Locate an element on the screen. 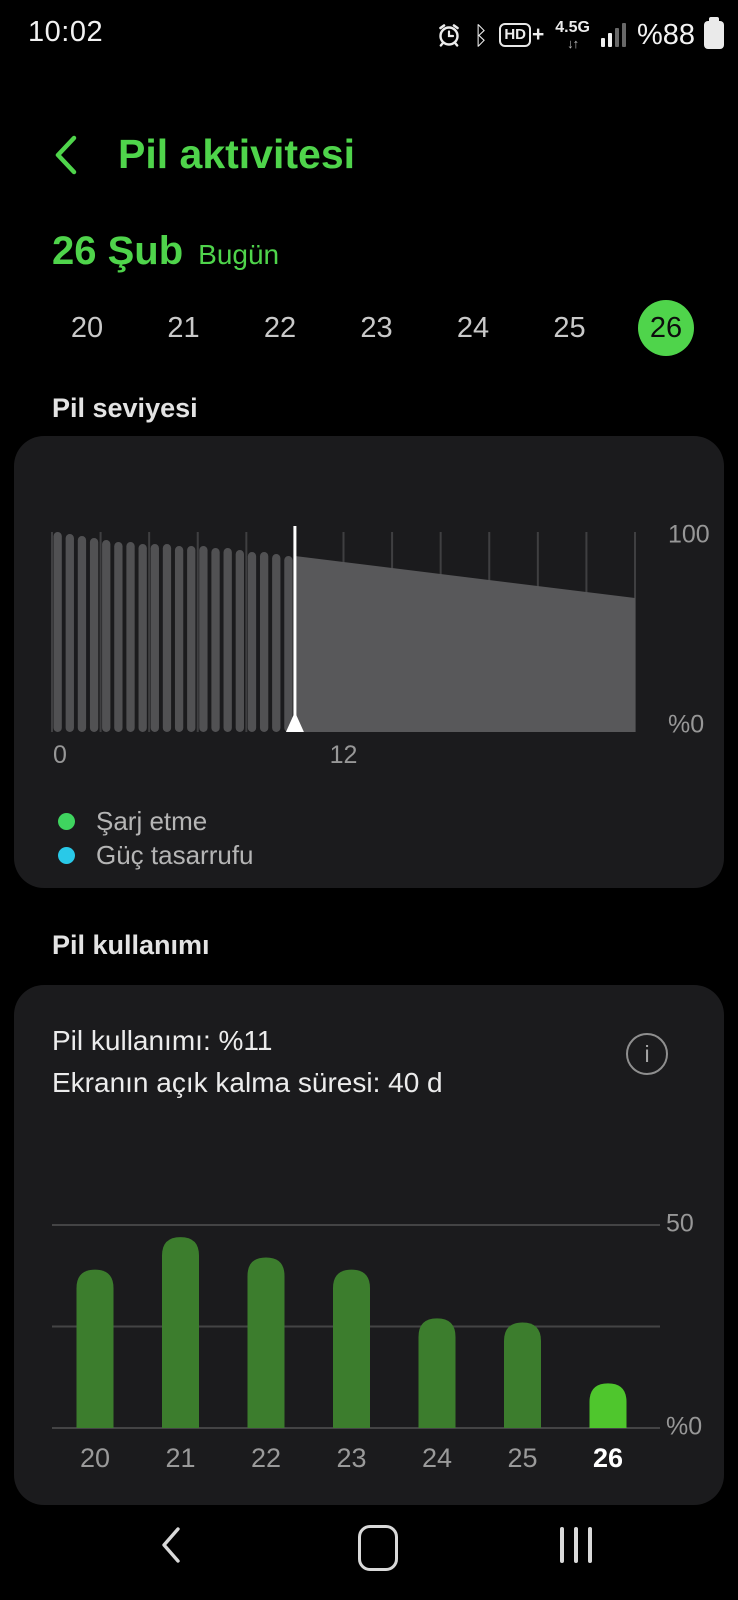  power-saving-dot-icon is located at coordinates (66, 855).